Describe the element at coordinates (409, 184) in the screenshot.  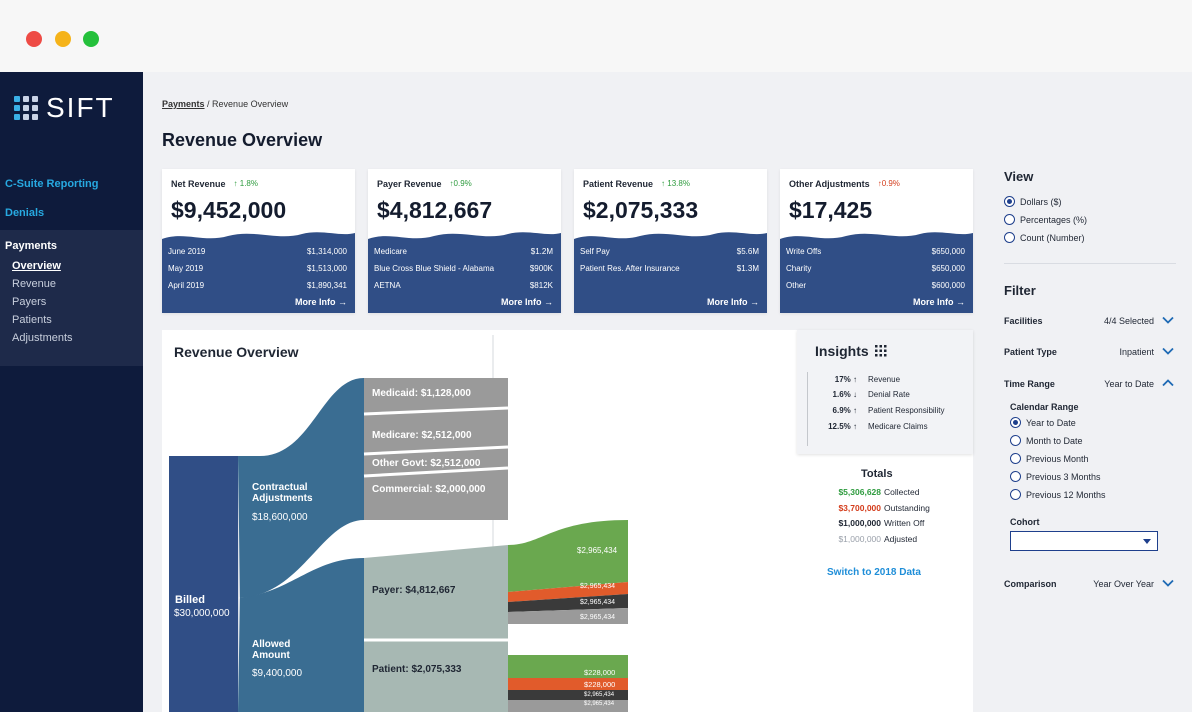
I see `card-title: Payer Revenue` at that location.